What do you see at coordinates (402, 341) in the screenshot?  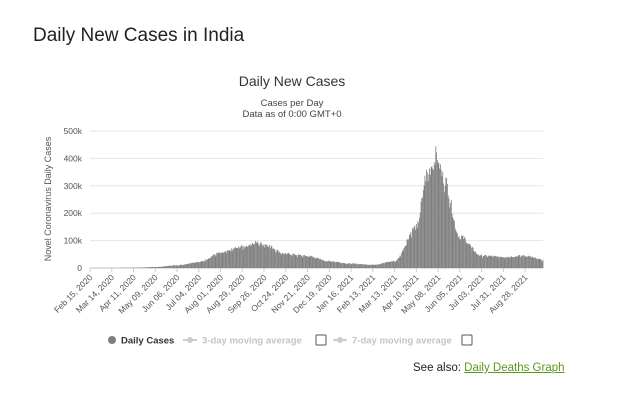 I see `legend-item-7-day-average: 7-day moving average` at bounding box center [402, 341].